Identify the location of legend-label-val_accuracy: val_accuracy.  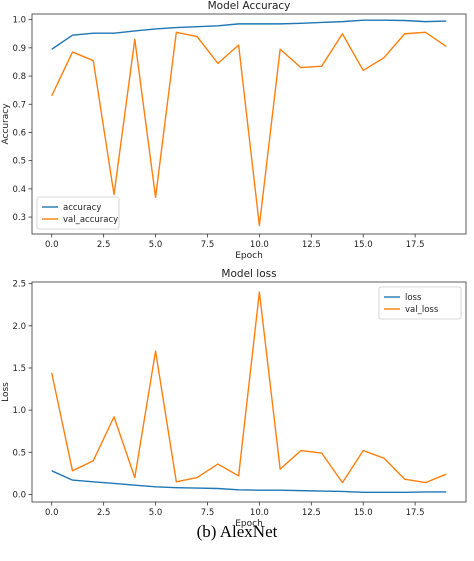
(90, 220).